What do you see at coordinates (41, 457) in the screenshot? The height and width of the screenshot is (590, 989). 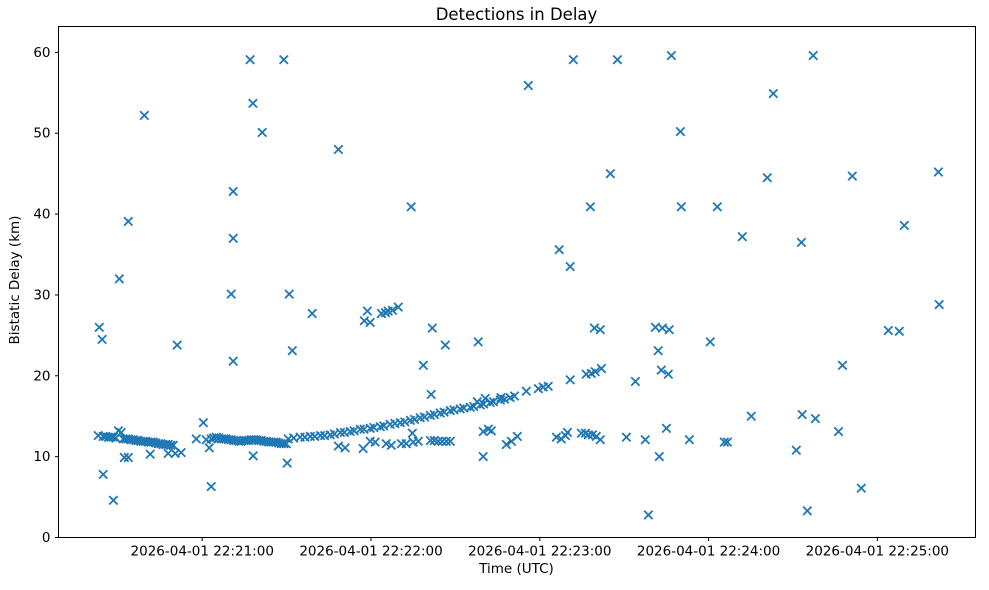 I see `y-tick-label: 10` at bounding box center [41, 457].